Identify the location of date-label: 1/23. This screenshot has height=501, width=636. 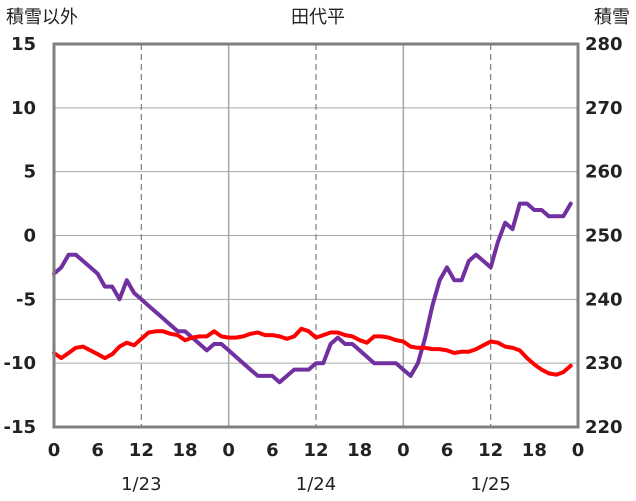
(141, 484).